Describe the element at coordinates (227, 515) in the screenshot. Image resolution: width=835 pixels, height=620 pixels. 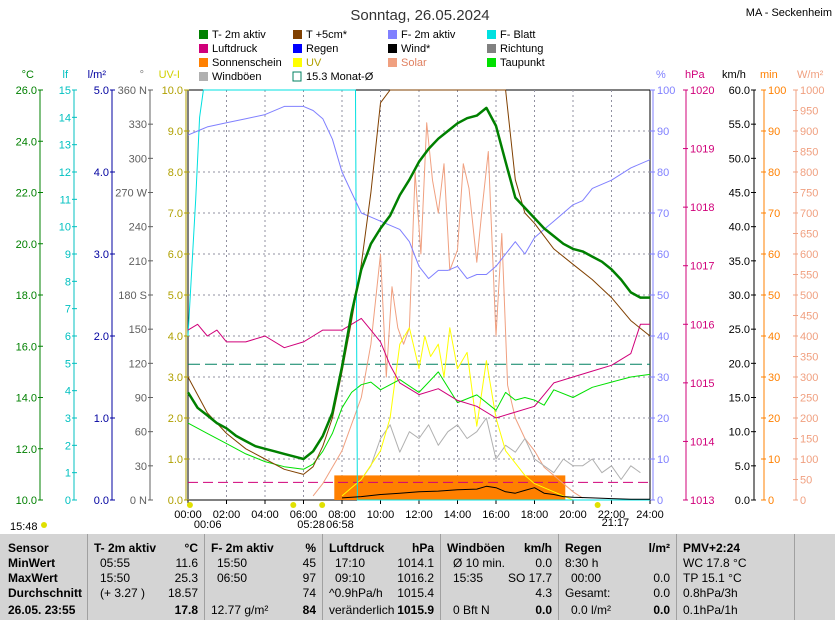
I see `time-tick-label: 02:00` at that location.